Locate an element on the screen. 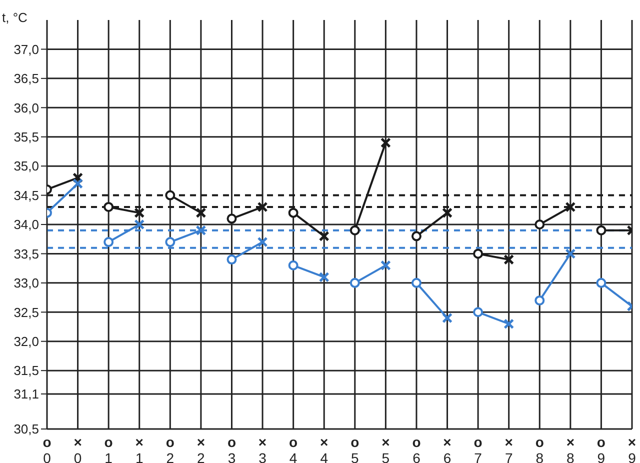 The width and height of the screenshot is (640, 463). x-tick-label: o 4 is located at coordinates (293, 448).